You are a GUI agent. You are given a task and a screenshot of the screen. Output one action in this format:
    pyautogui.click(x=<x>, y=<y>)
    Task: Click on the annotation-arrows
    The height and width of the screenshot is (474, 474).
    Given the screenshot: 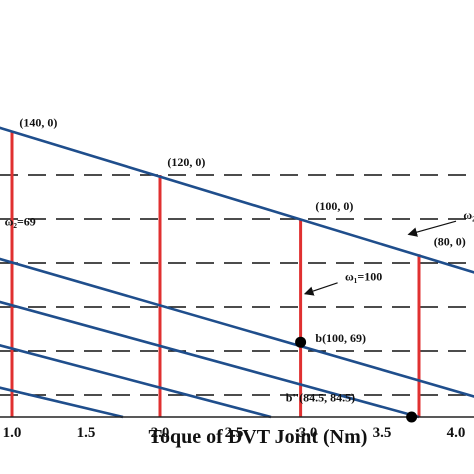 What is the action you would take?
    pyautogui.click(x=380, y=258)
    